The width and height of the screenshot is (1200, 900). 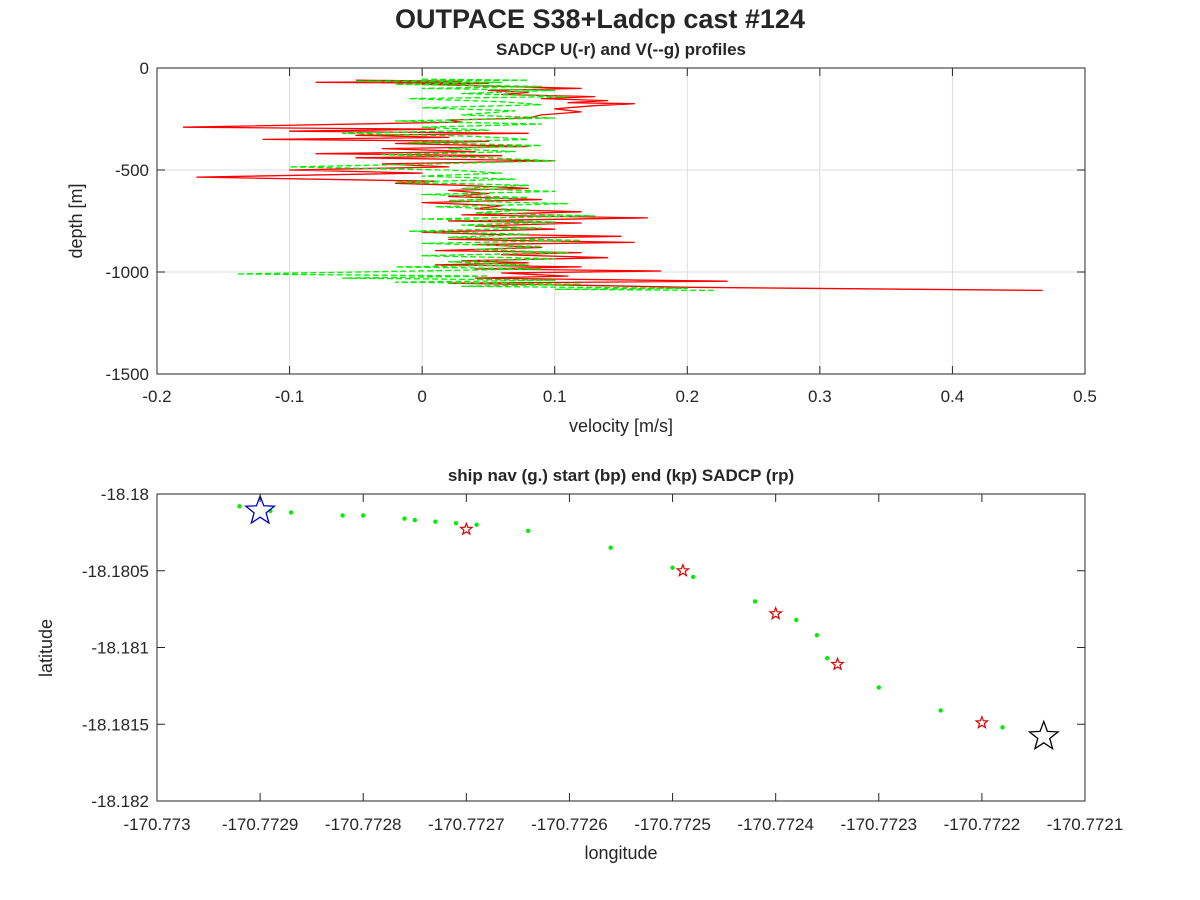 What do you see at coordinates (46, 648) in the screenshot?
I see `nav-ylabel: latitude` at bounding box center [46, 648].